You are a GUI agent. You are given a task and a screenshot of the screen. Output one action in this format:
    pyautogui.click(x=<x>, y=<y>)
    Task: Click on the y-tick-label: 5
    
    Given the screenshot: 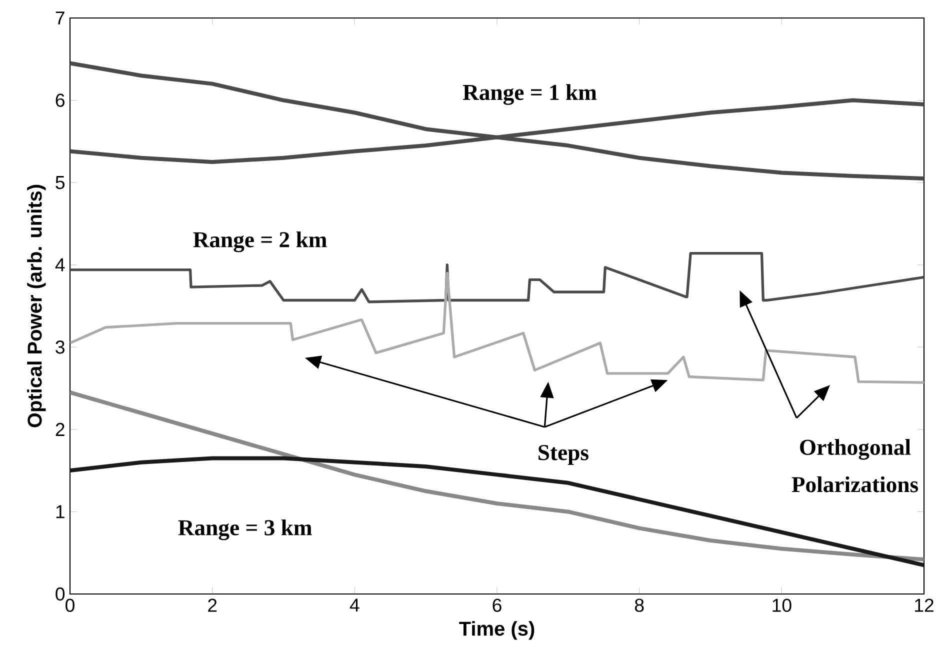 What is the action you would take?
    pyautogui.click(x=60, y=183)
    